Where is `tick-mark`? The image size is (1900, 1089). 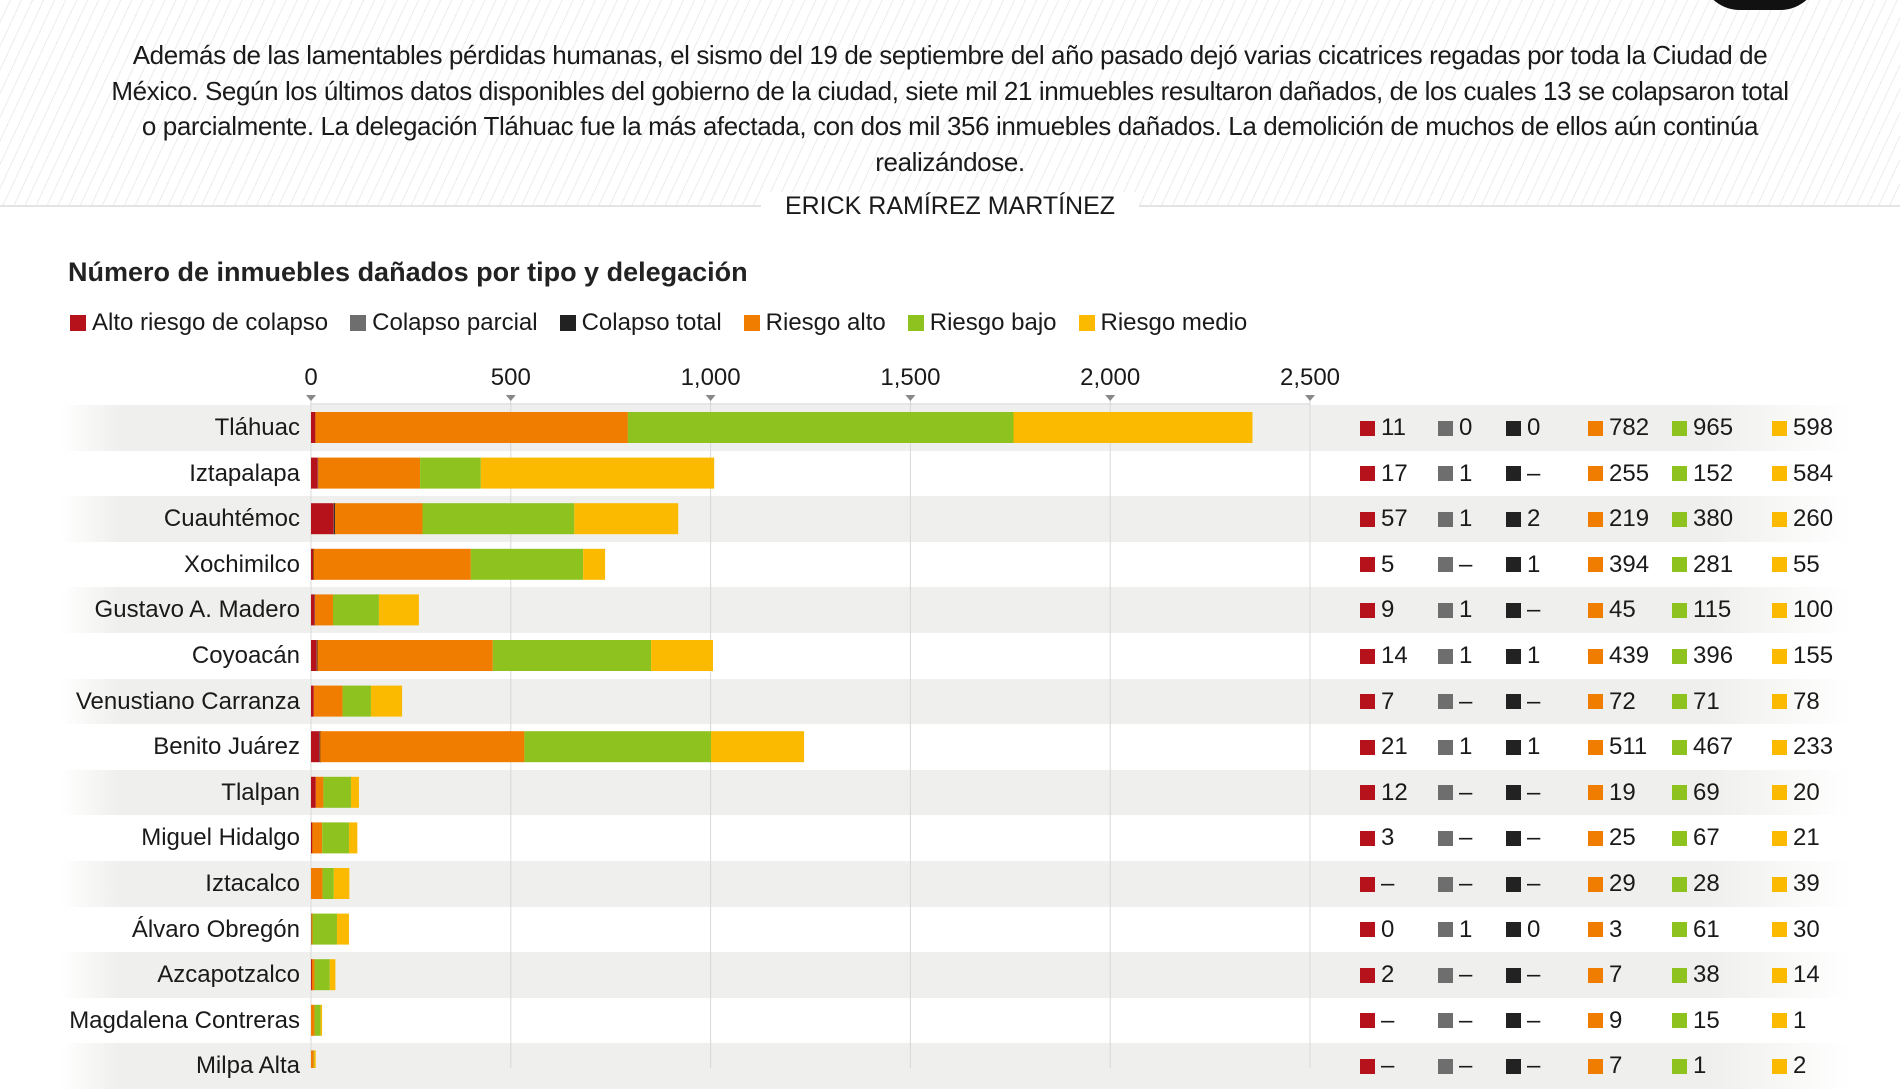 tick-mark is located at coordinates (910, 398).